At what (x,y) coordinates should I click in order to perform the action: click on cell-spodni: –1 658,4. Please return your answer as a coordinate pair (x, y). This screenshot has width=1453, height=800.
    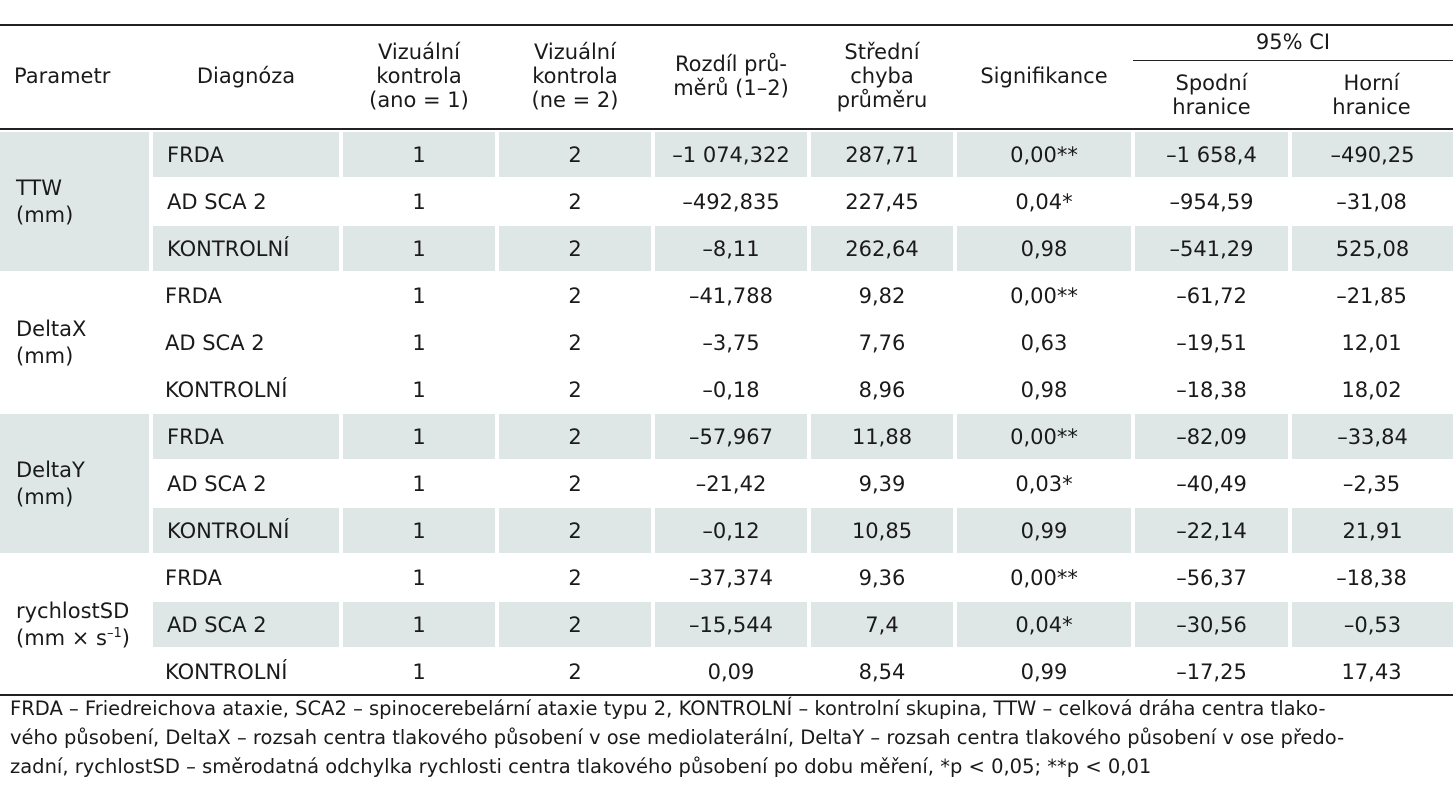
    Looking at the image, I should click on (1210, 154).